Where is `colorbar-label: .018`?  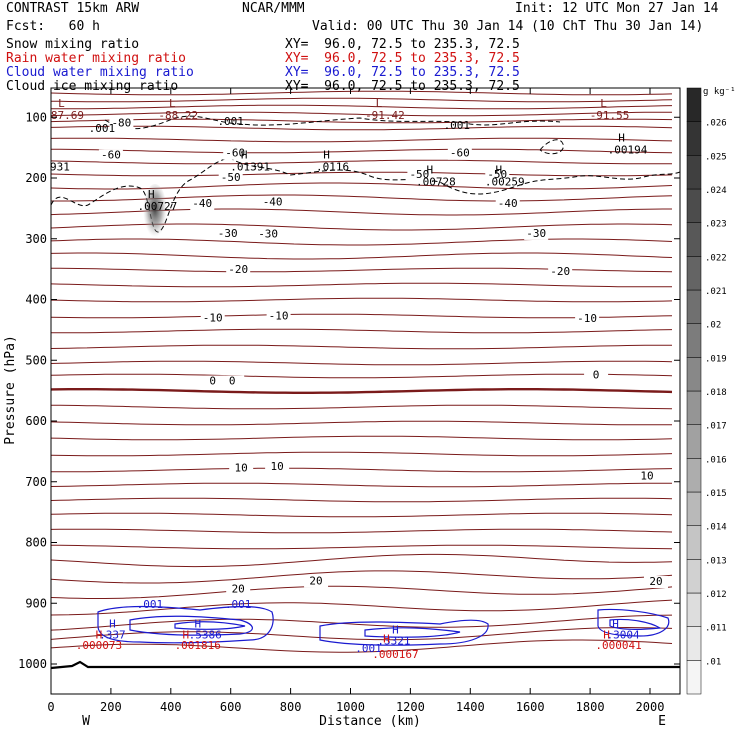 colorbar-label: .018 is located at coordinates (716, 393).